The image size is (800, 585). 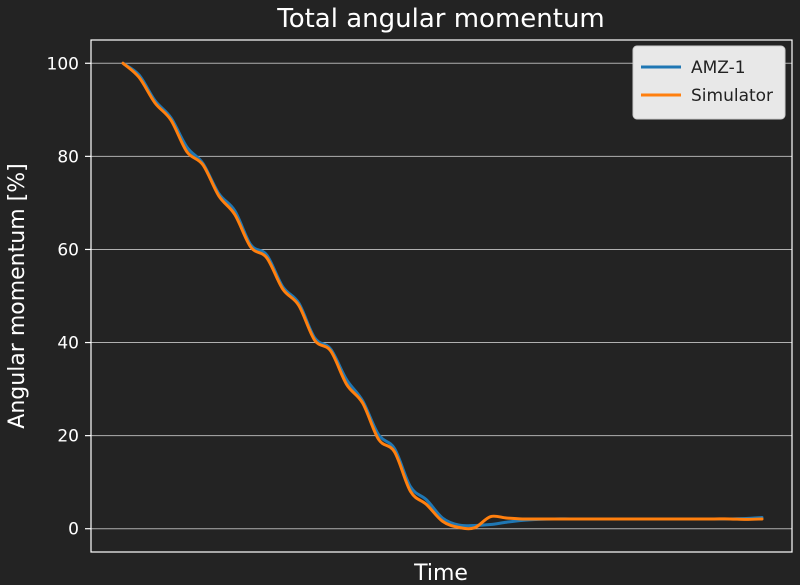 I want to click on legend: AMZ-1 Simulator, so click(x=709, y=82).